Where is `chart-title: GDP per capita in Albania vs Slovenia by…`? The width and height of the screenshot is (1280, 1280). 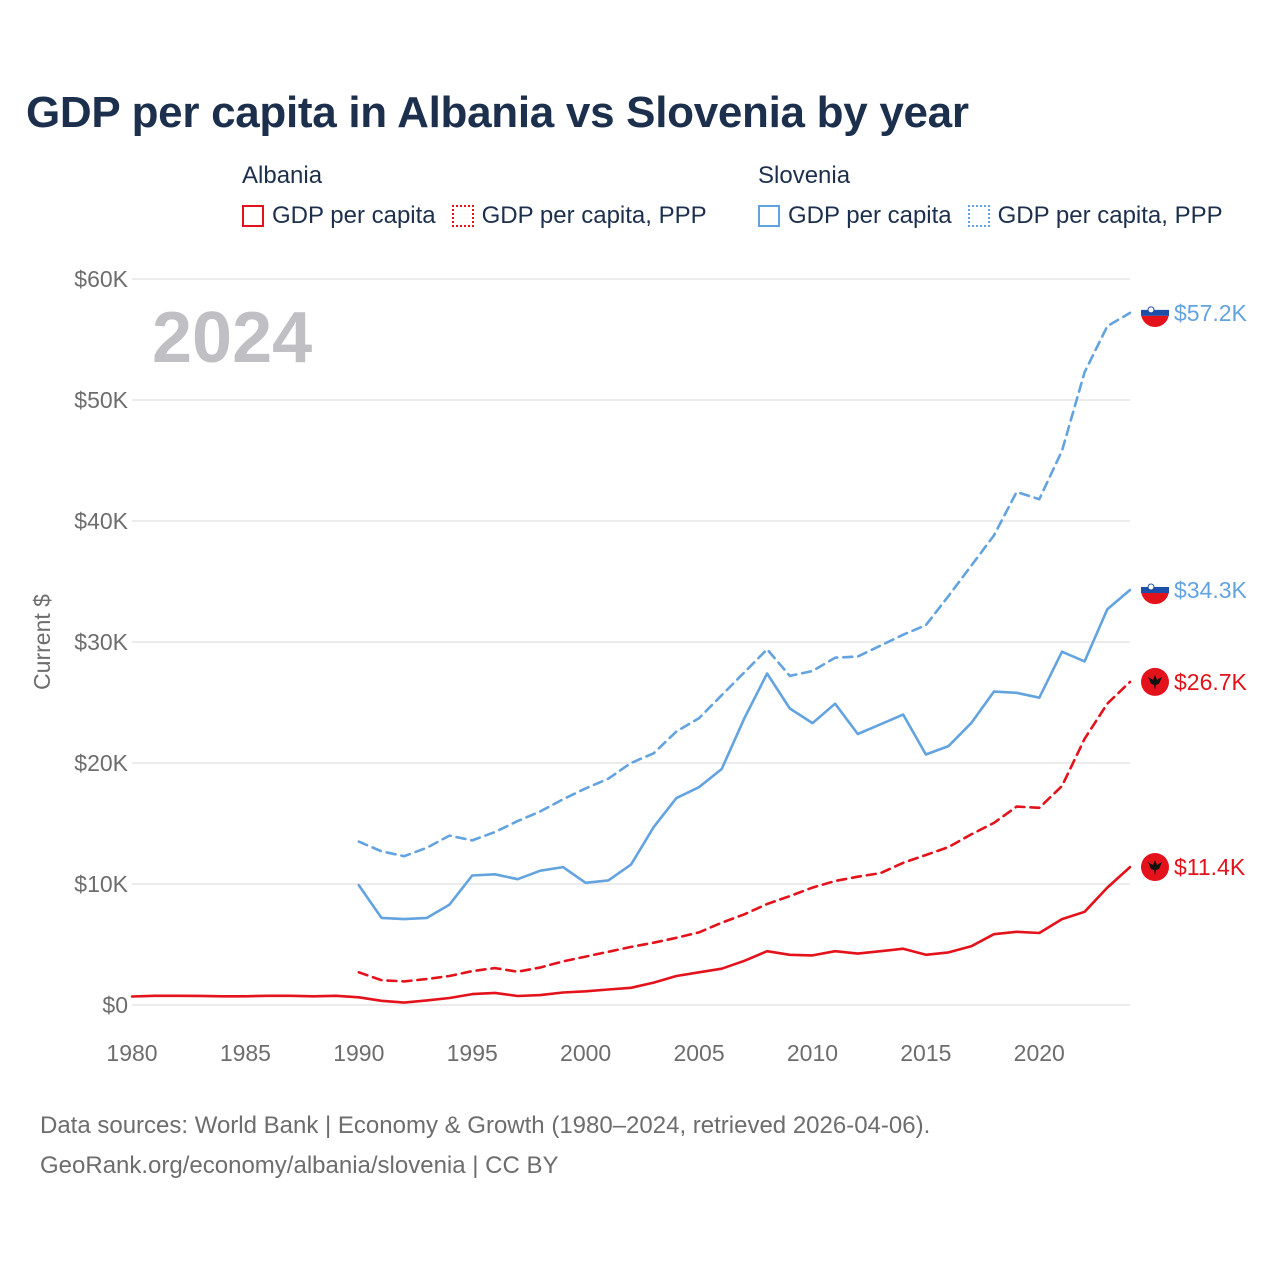 chart-title: GDP per capita in Albania vs Slovenia by… is located at coordinates (497, 112).